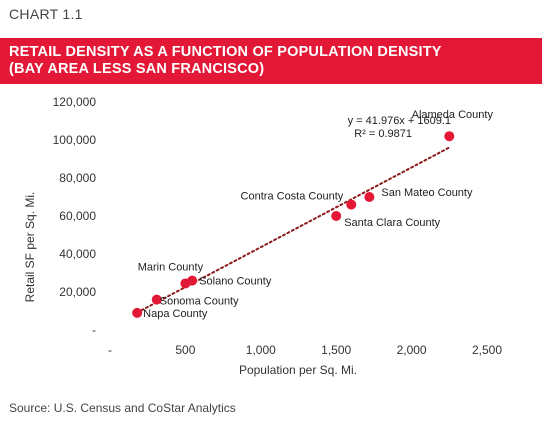 Image resolution: width=542 pixels, height=431 pixels. What do you see at coordinates (392, 223) in the screenshot?
I see `point-label-santa-clara-county: Santa Clara County` at bounding box center [392, 223].